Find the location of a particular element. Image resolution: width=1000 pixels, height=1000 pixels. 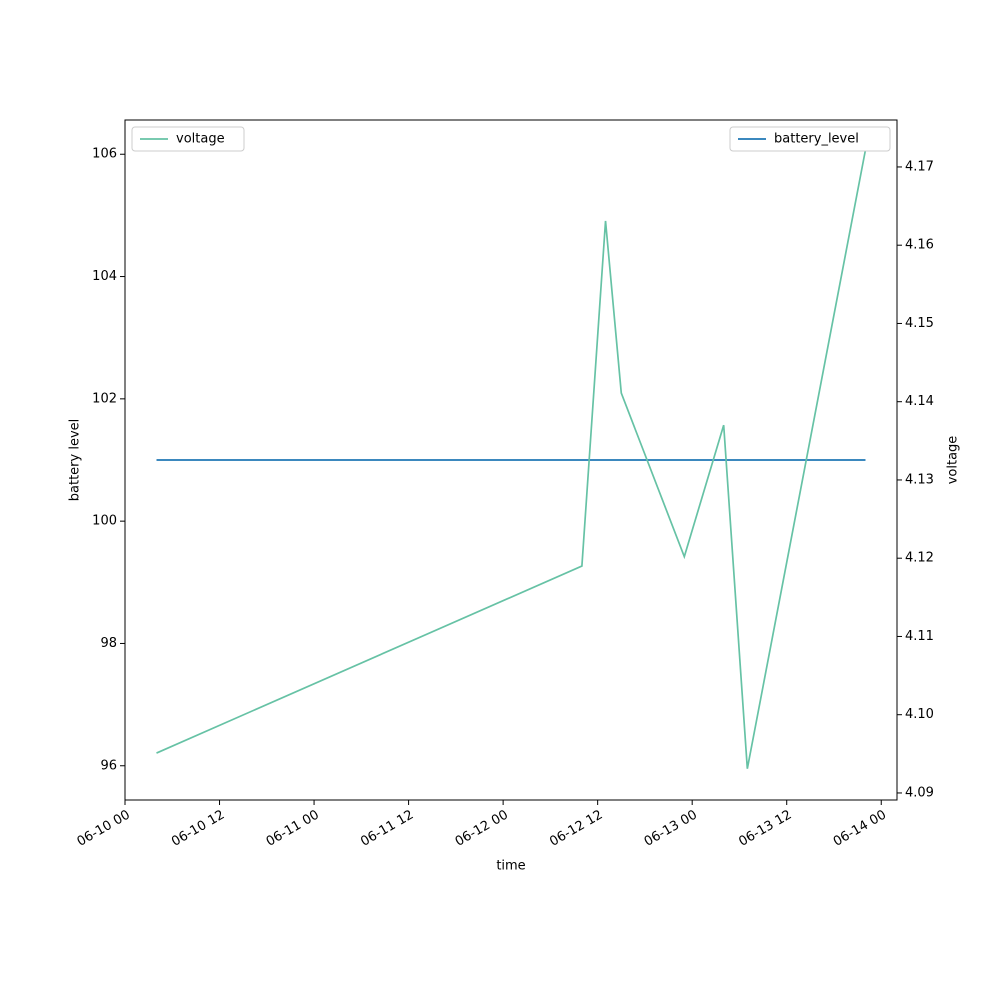

y2-tick-label: 4.15 is located at coordinates (919, 323).